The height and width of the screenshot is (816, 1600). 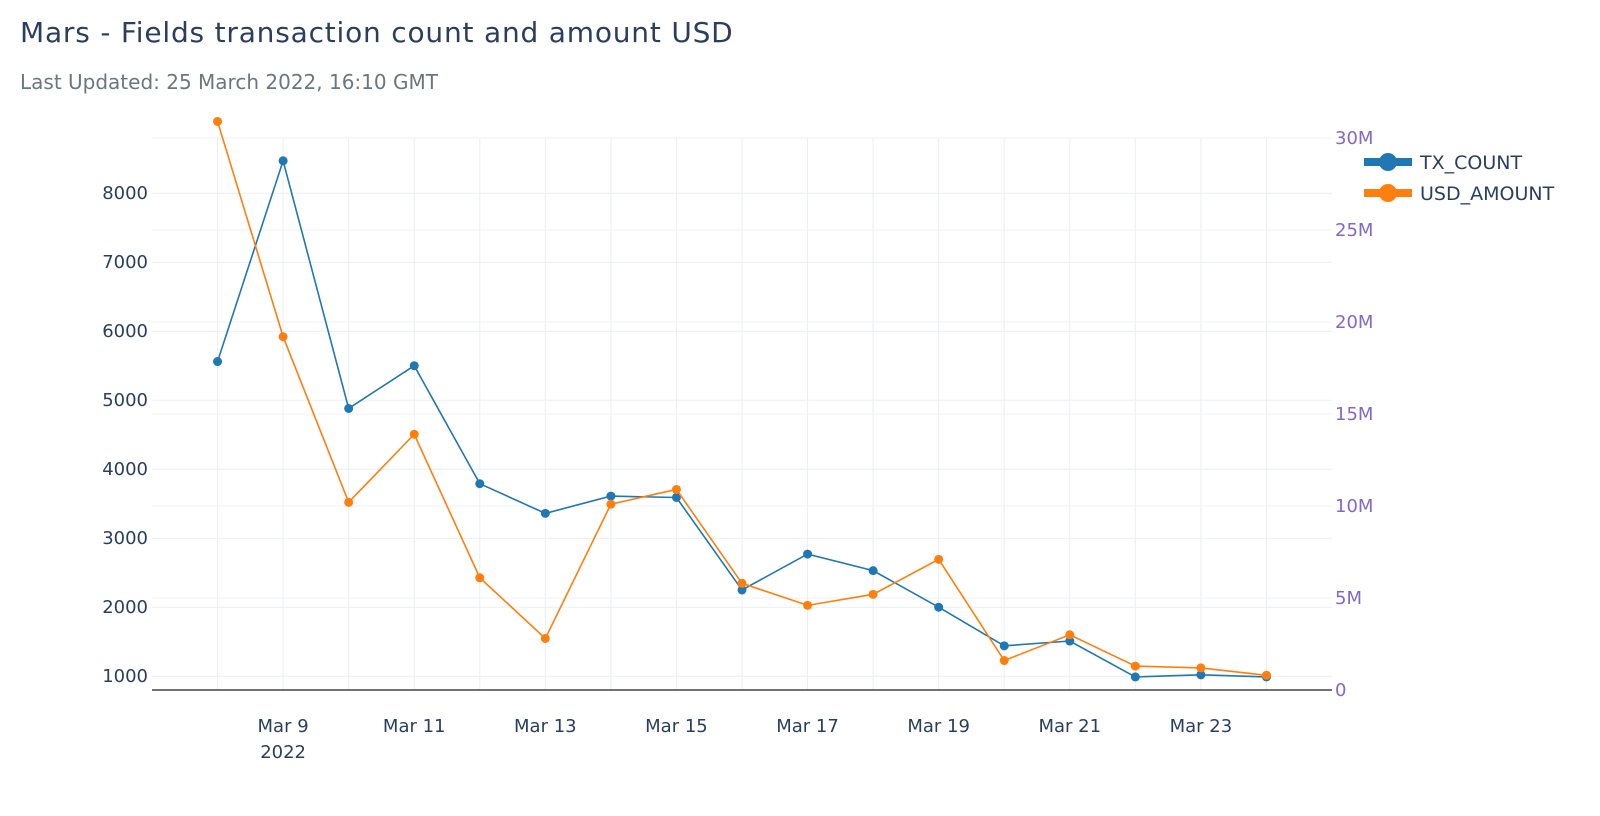 I want to click on x-tick-sublabel: 2022, so click(x=283, y=752).